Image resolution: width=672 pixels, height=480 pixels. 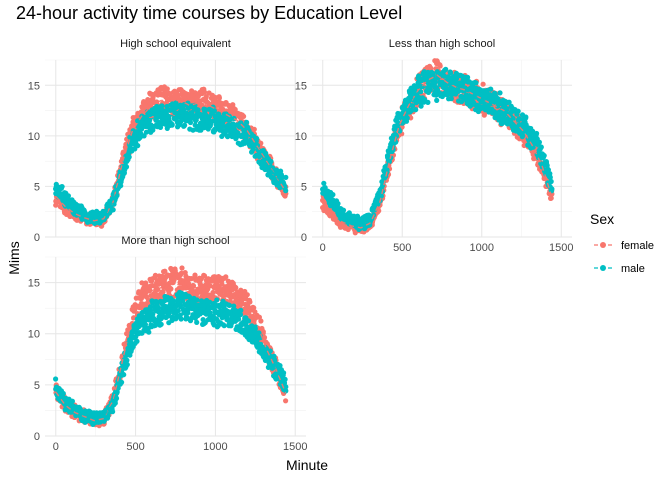 I want to click on y-tick-label: 0, so click(x=37, y=238).